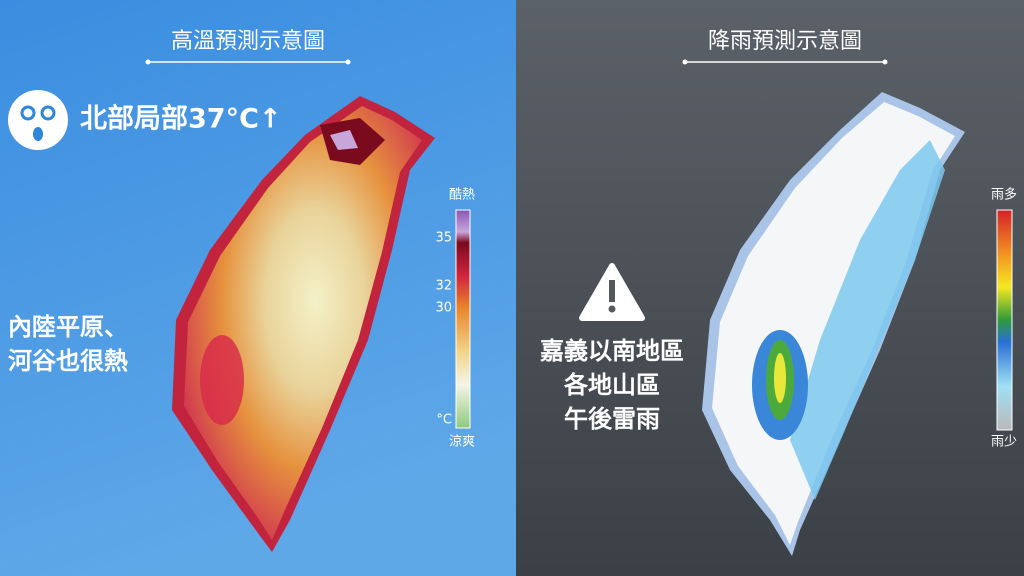  What do you see at coordinates (463, 319) in the screenshot?
I see `temperature-legend` at bounding box center [463, 319].